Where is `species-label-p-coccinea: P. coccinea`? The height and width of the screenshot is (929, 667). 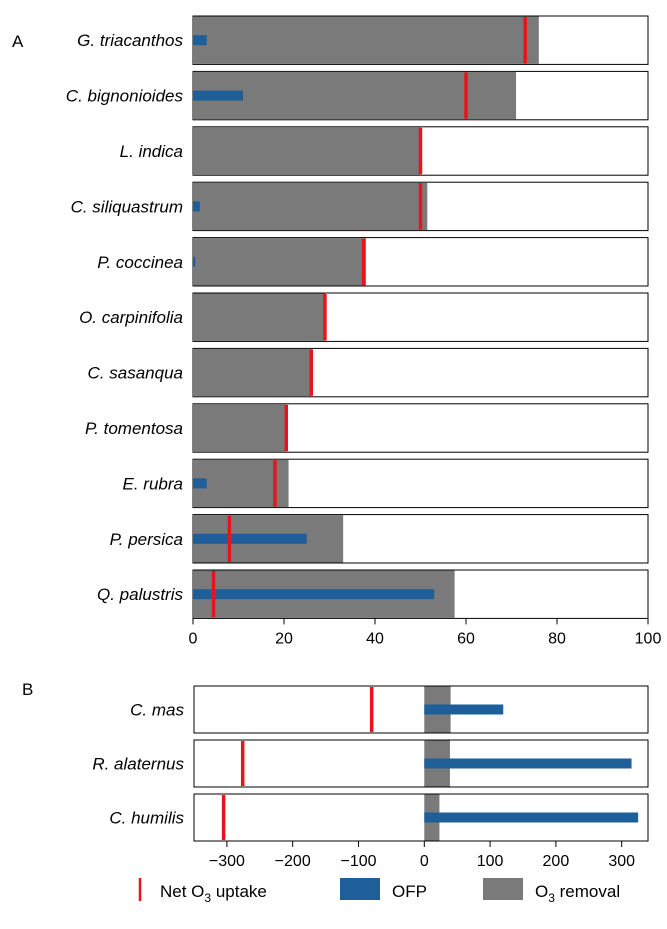
species-label-p-coccinea: P. coccinea is located at coordinates (140, 262).